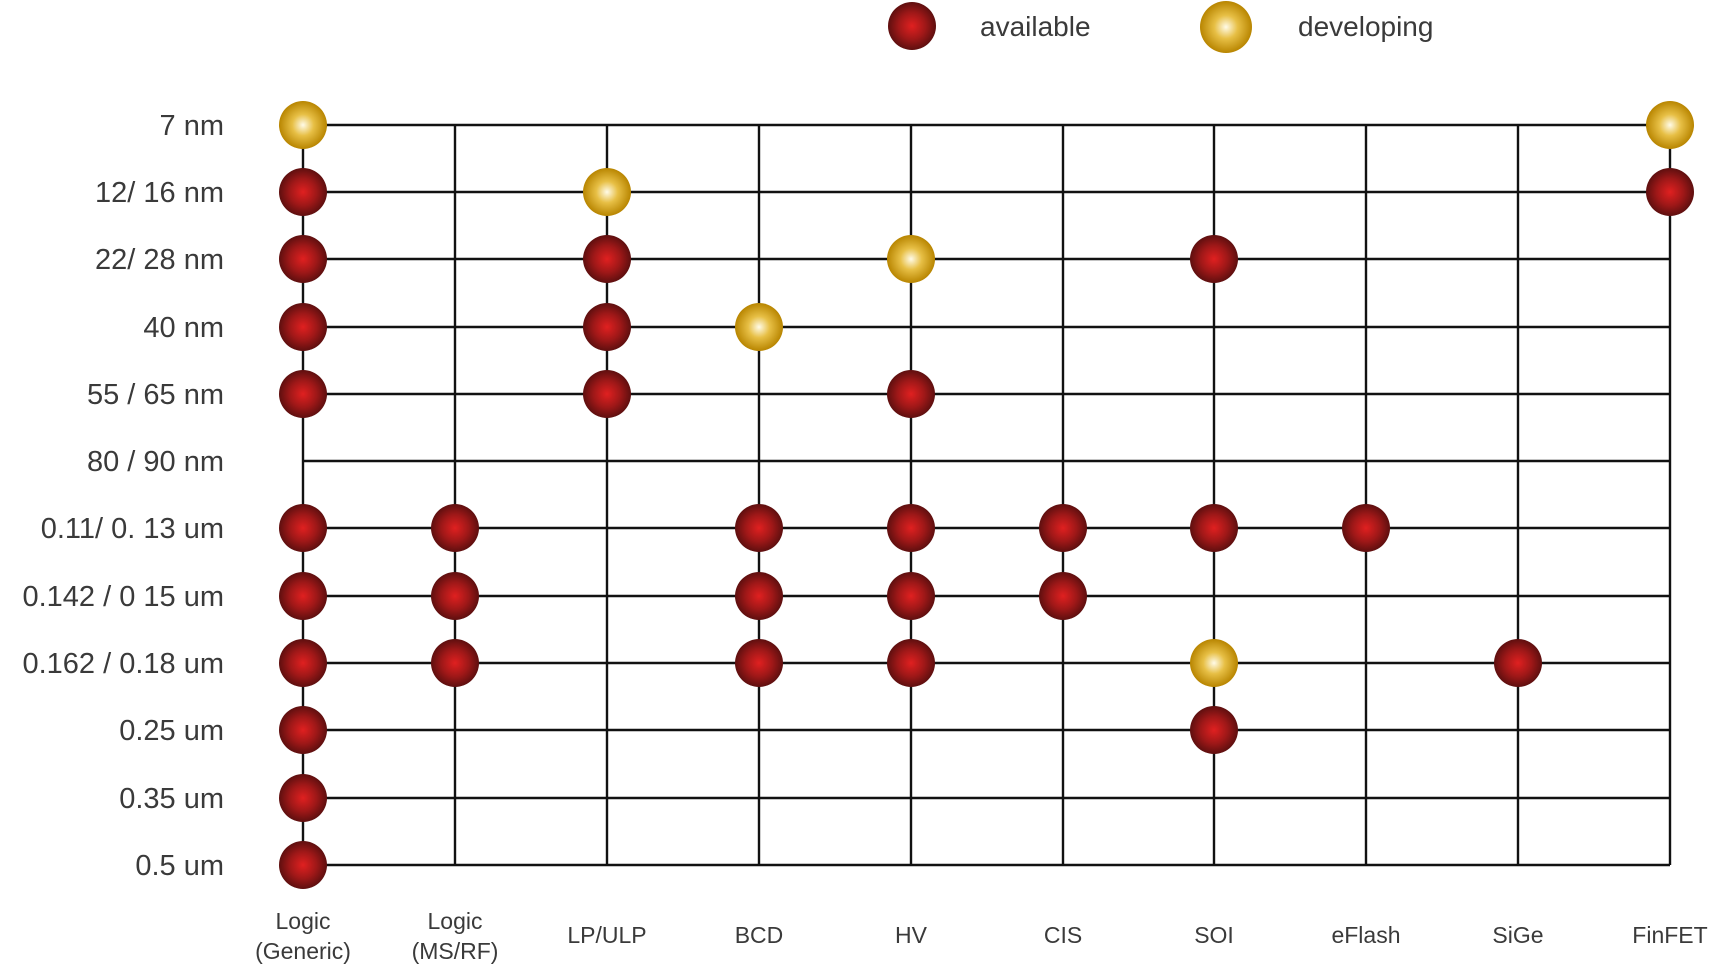 This screenshot has height=975, width=1732. What do you see at coordinates (912, 26) in the screenshot?
I see `legend-available-dot` at bounding box center [912, 26].